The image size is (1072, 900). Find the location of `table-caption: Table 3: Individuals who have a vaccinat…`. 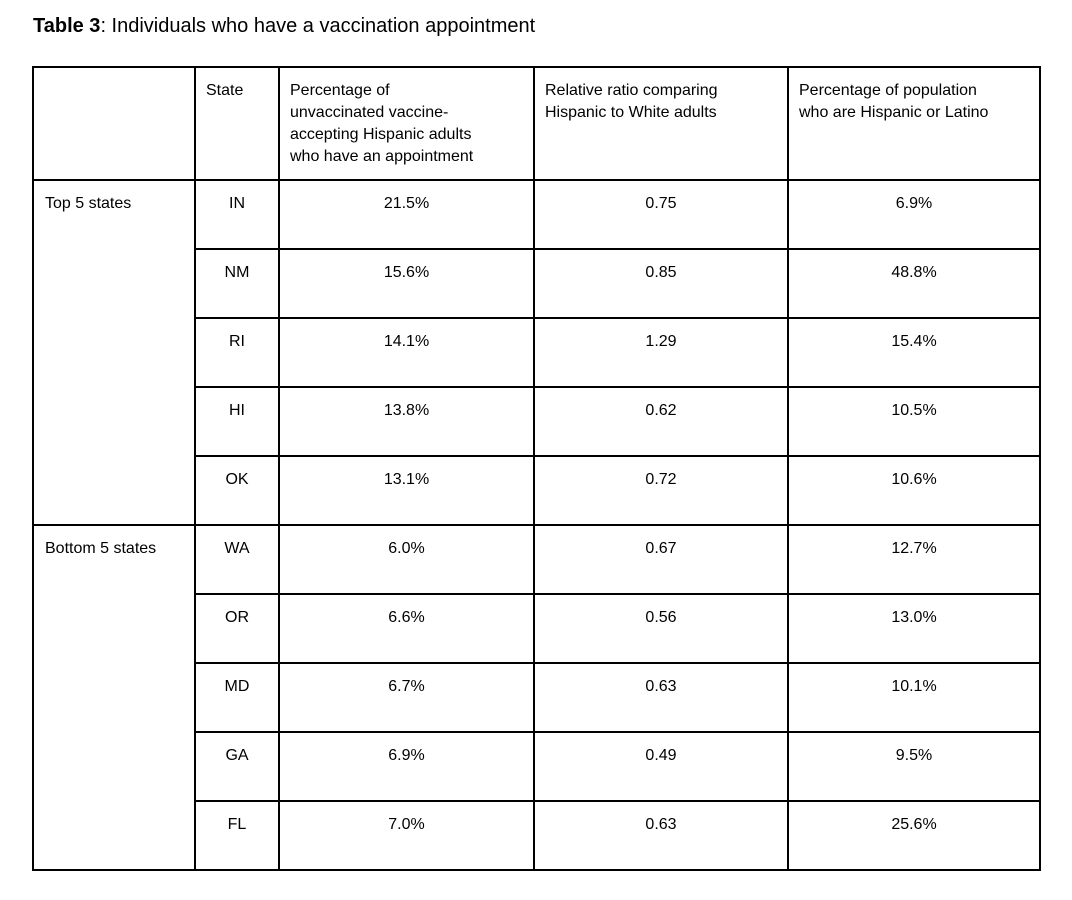

table-caption: Table 3: Individuals who have a vaccinat… is located at coordinates (552, 26).